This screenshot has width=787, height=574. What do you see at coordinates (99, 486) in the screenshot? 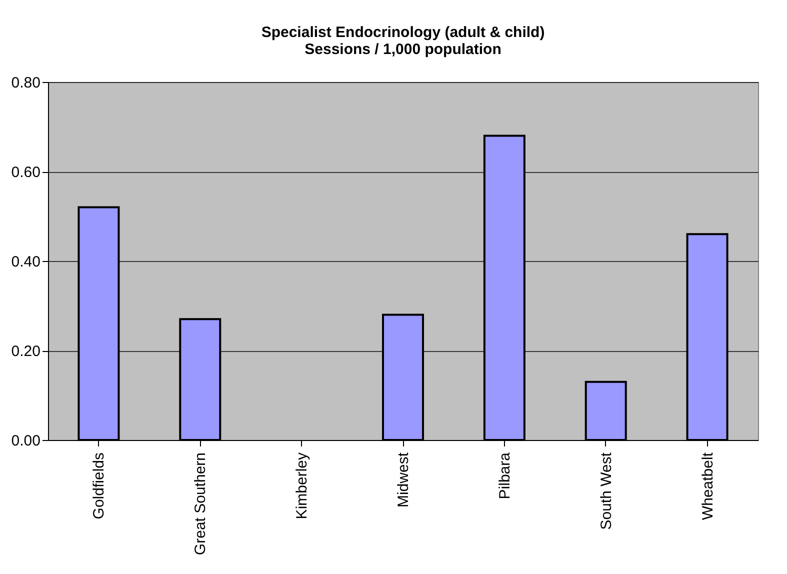
I see `x-tick-label: Goldfields` at bounding box center [99, 486].